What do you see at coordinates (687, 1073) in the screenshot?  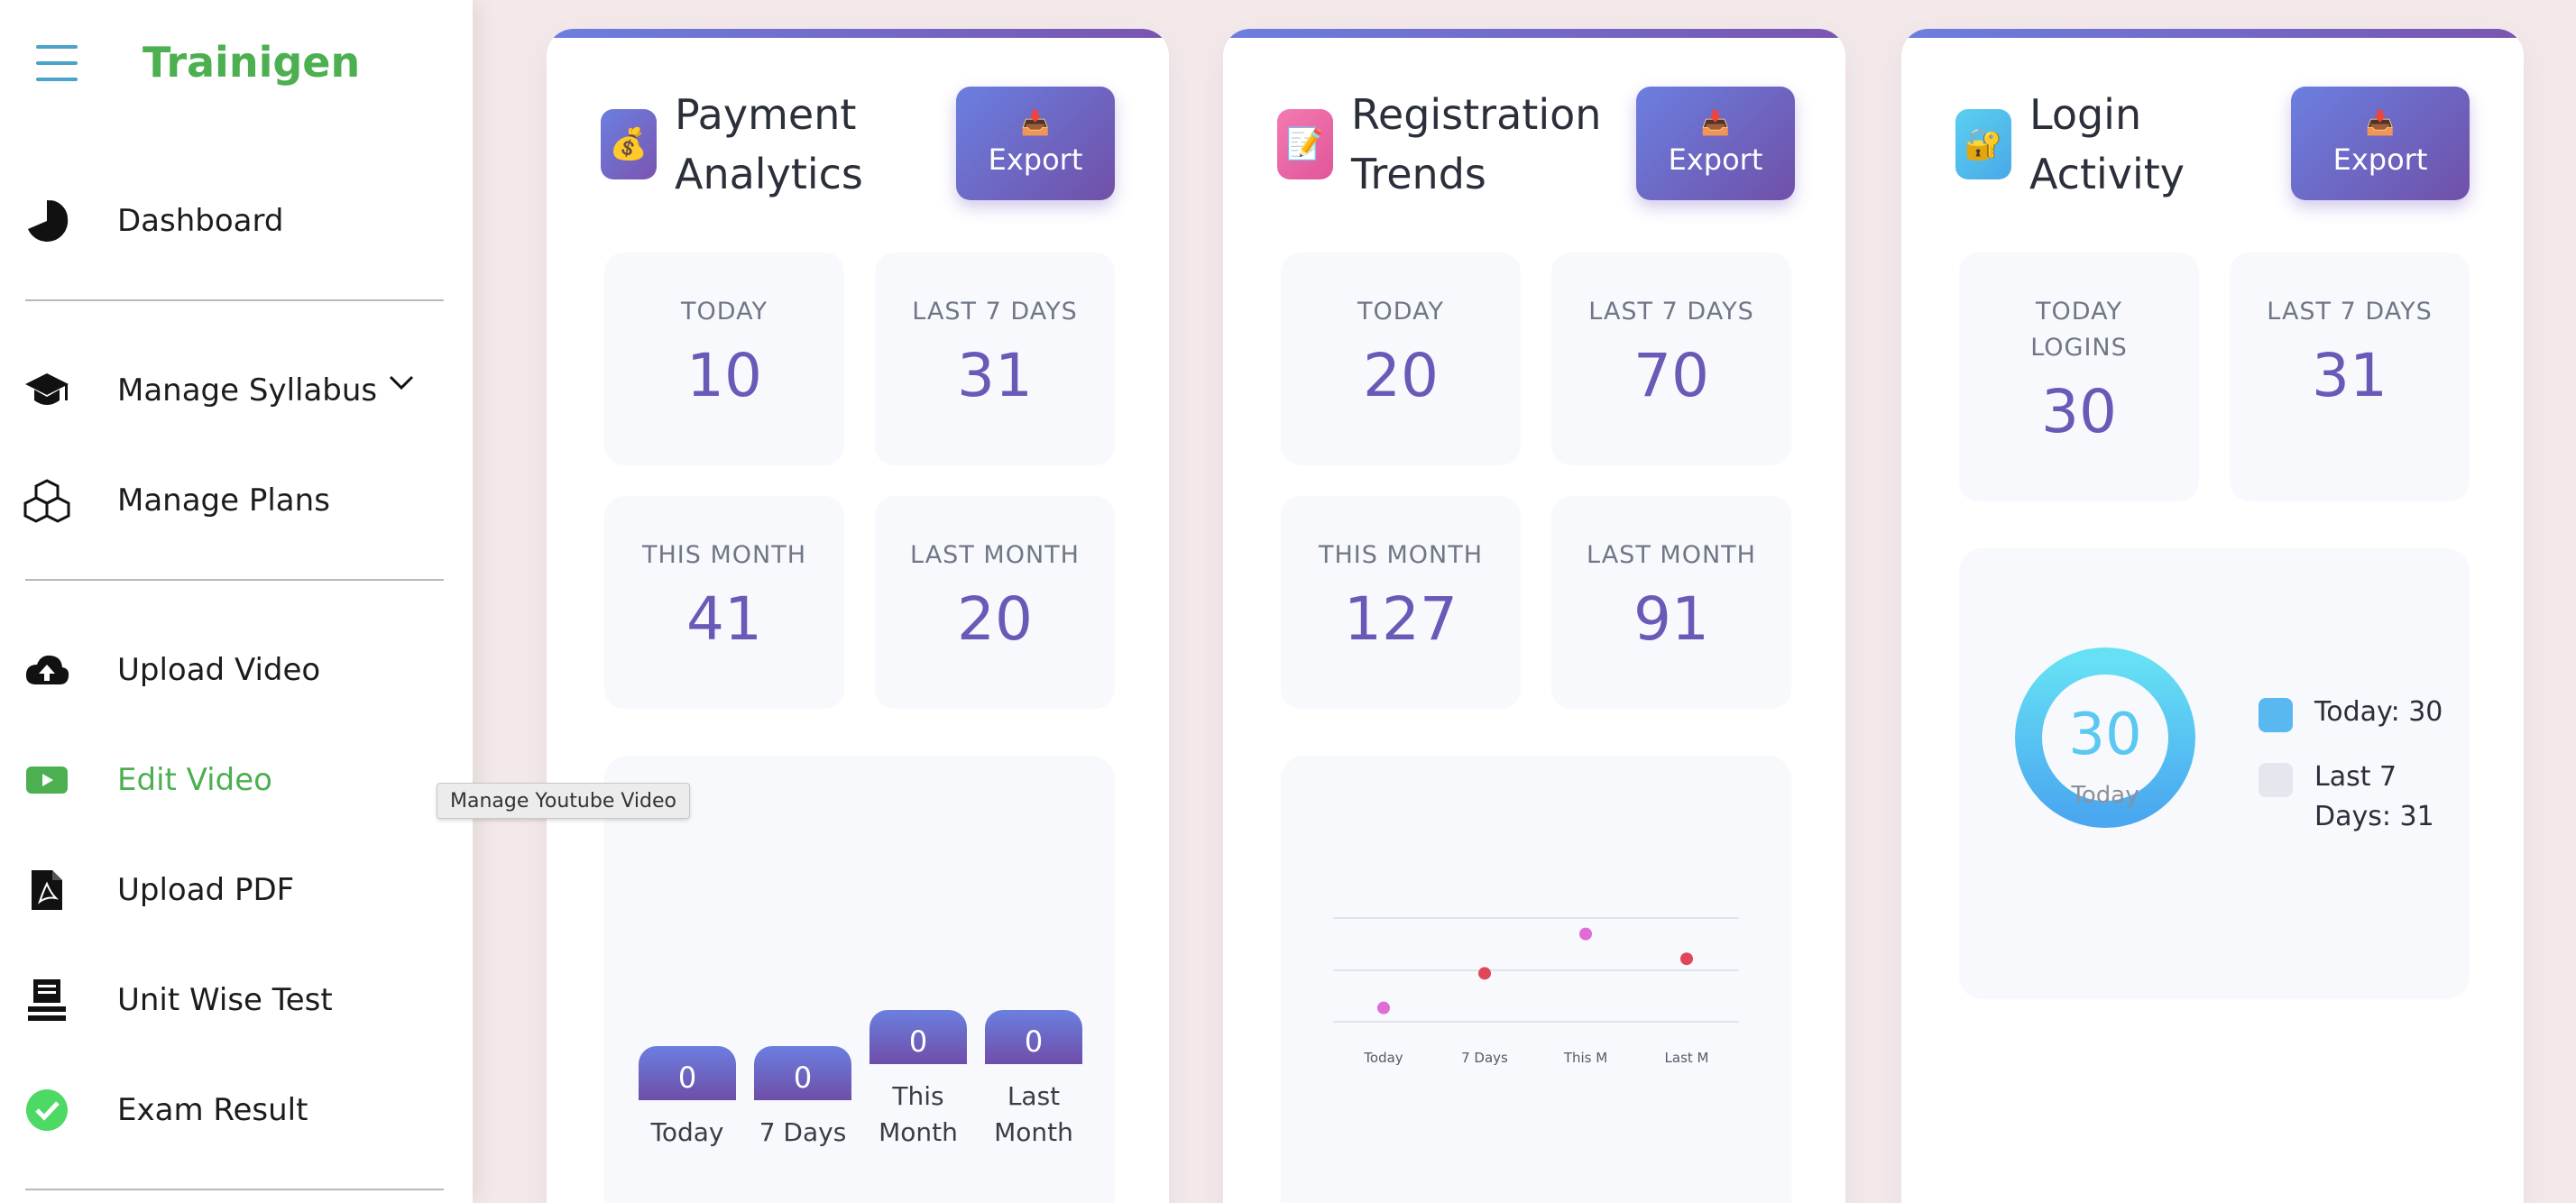 I see `bar-0: 0` at bounding box center [687, 1073].